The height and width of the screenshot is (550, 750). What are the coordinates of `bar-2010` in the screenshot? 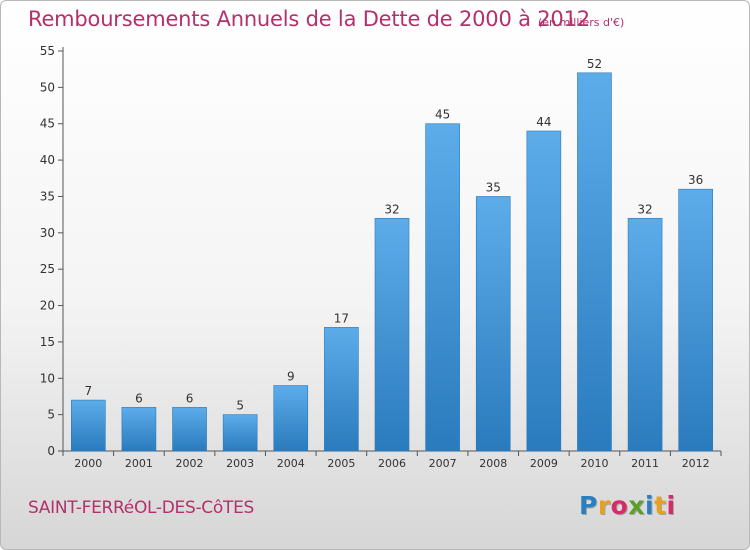 It's located at (594, 262).